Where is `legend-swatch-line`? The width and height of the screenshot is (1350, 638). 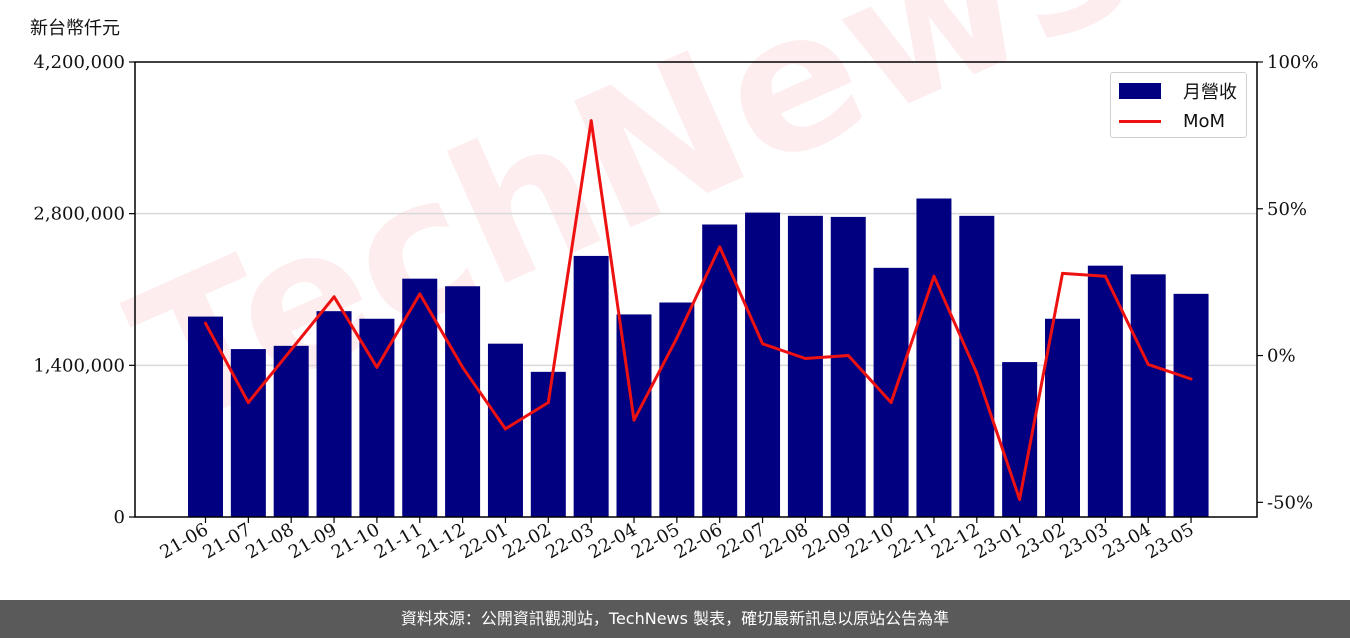 legend-swatch-line is located at coordinates (1140, 121).